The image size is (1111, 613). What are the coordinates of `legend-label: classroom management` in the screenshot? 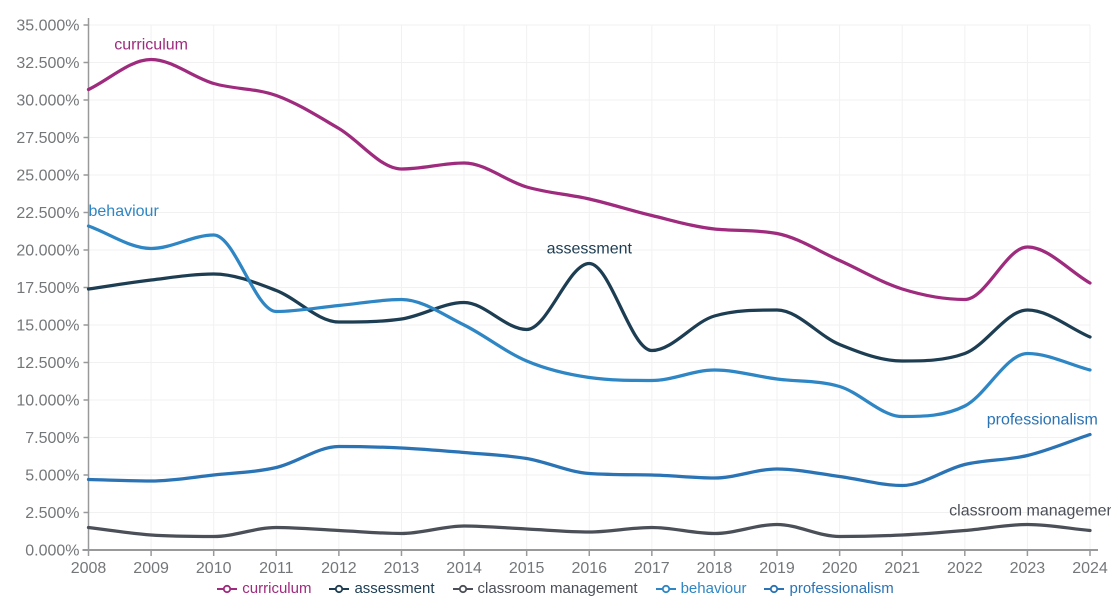 It's located at (557, 588).